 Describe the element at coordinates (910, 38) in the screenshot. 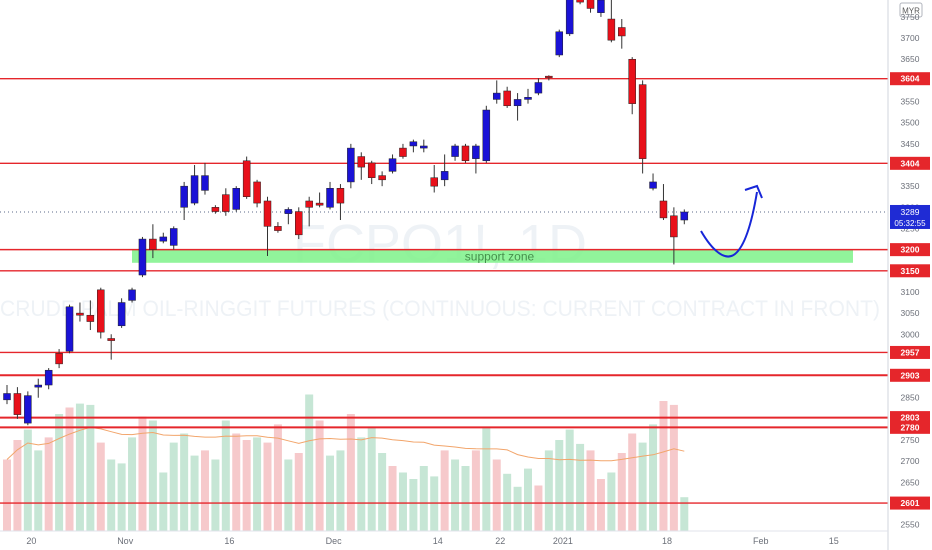

I see `price-tick-label: 3700` at that location.